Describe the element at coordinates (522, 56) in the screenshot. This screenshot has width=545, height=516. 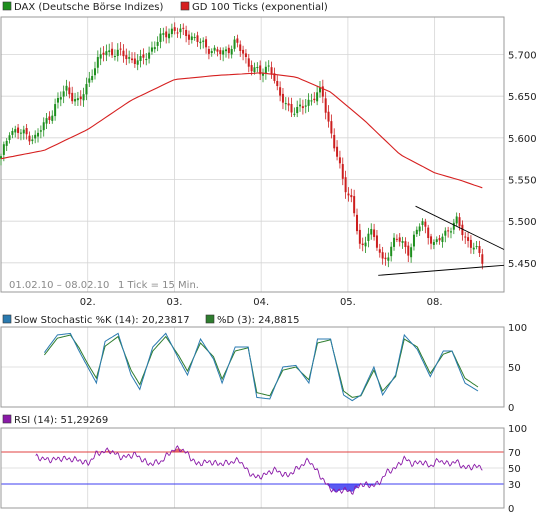
I see `price-y-tick-label: 5.700` at that location.